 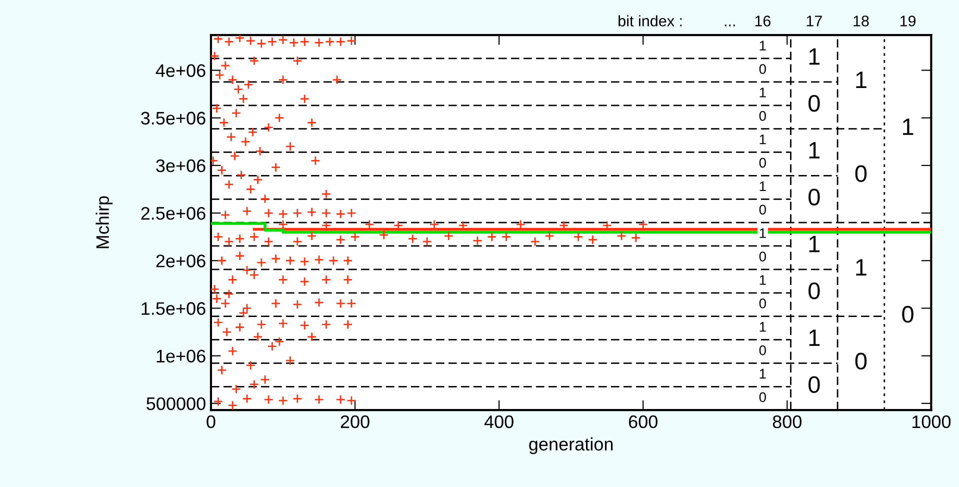 I want to click on text: 18, so click(x=861, y=21).